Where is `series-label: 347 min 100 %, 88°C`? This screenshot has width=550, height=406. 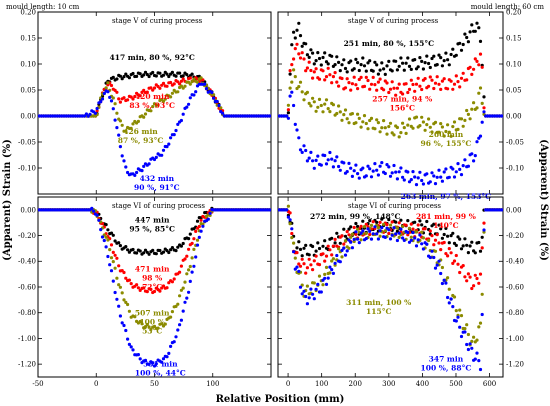
series-label: 347 min 100 %, 88°C is located at coordinates (446, 364).